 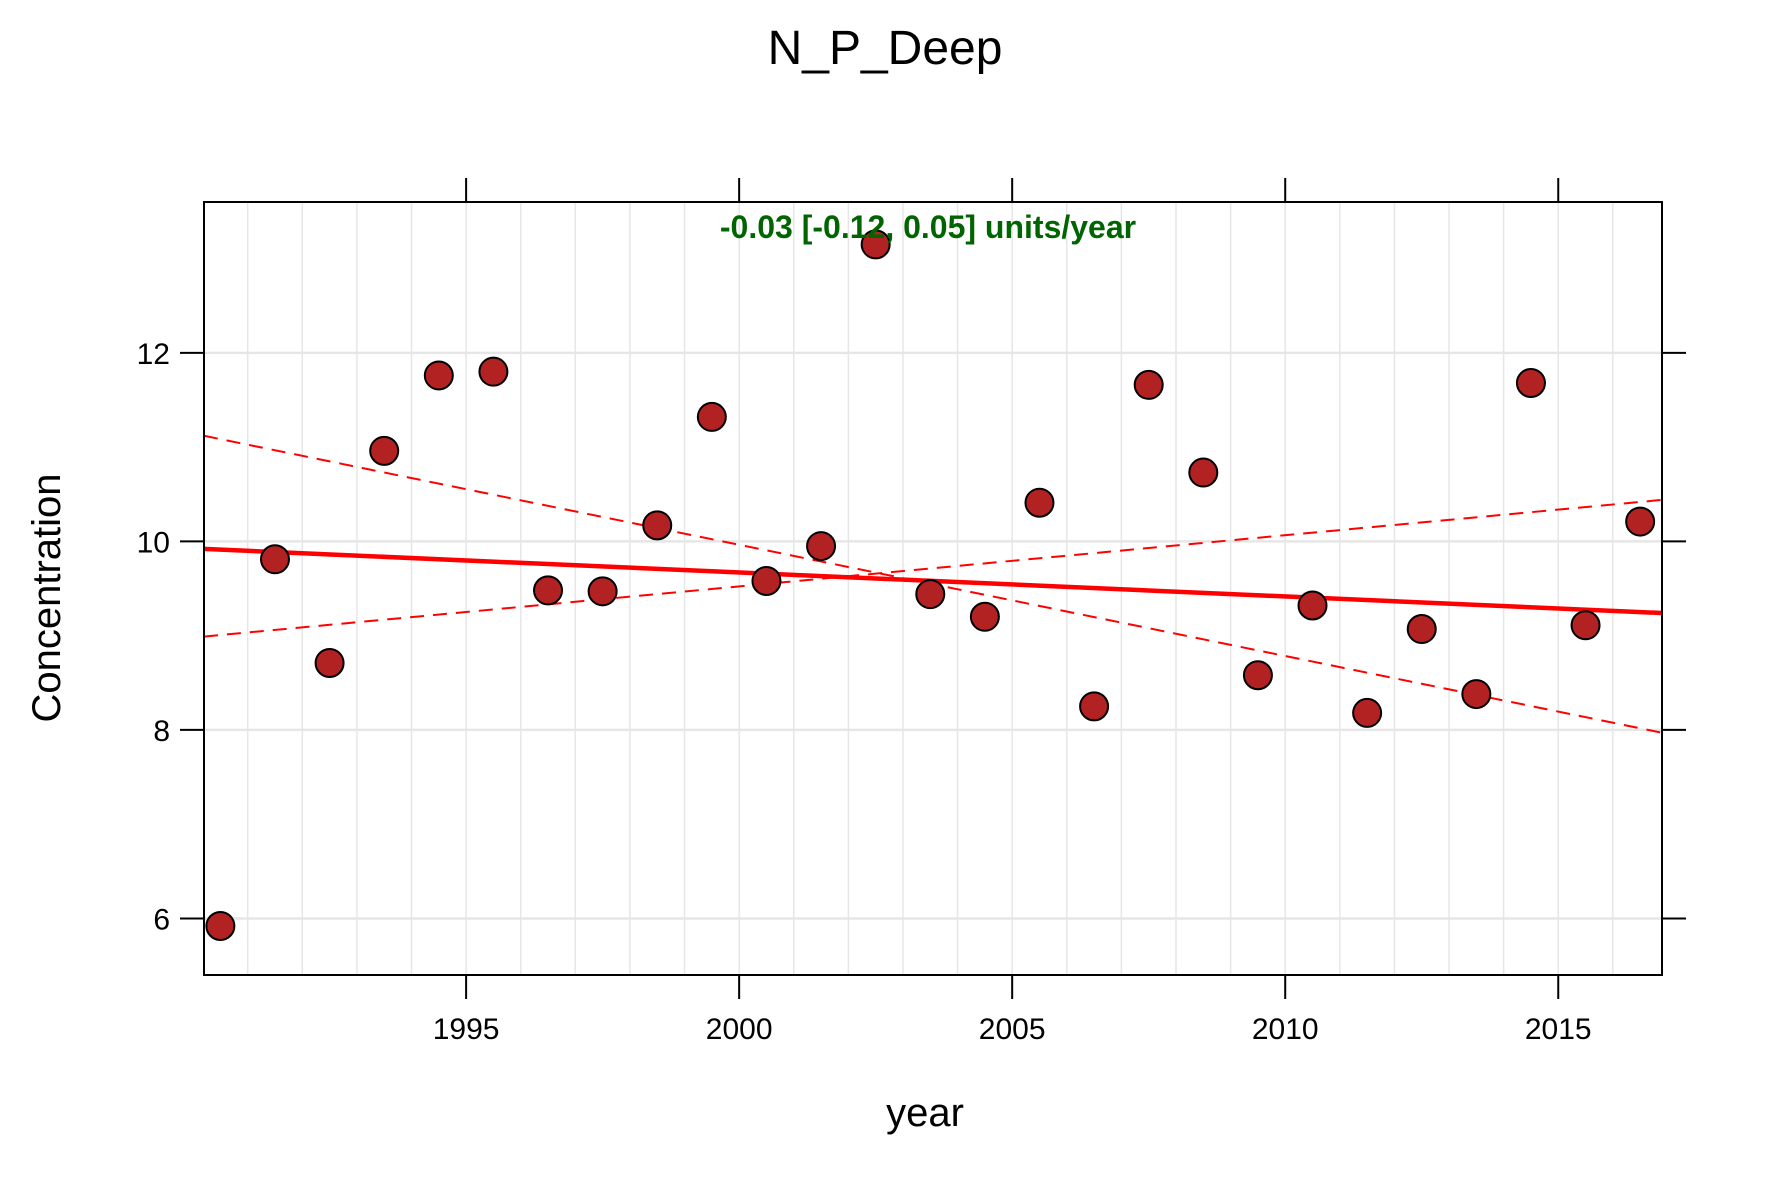 I want to click on chart-title: N_P_Deep, so click(x=885, y=48).